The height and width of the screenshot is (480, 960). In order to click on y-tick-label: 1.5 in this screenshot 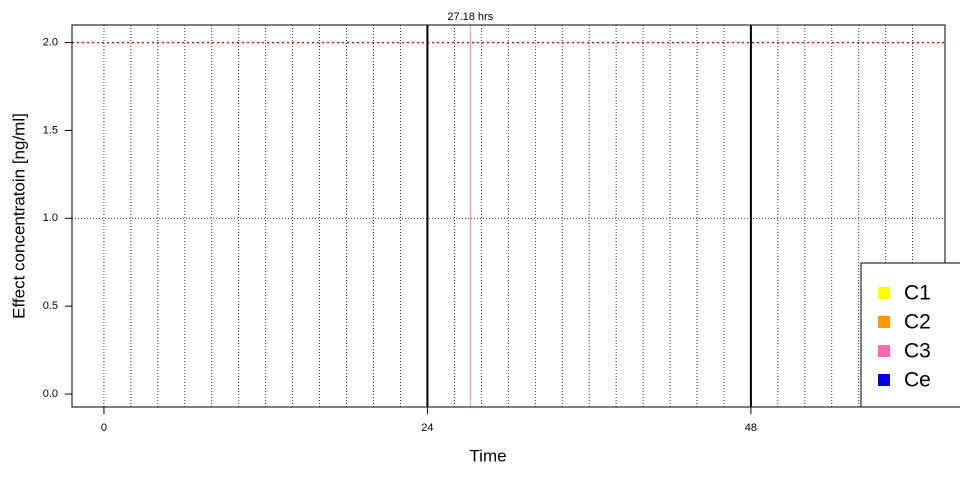, I will do `click(50, 130)`.